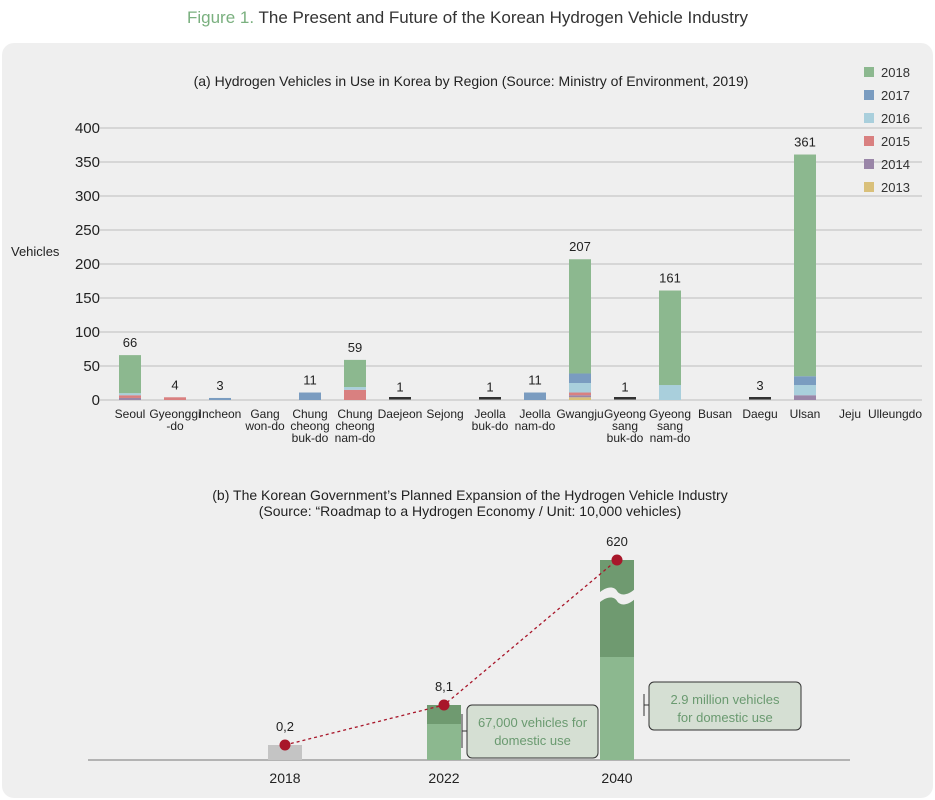  Describe the element at coordinates (220, 17) in the screenshot. I see `figure-label: Figure 1.` at that location.